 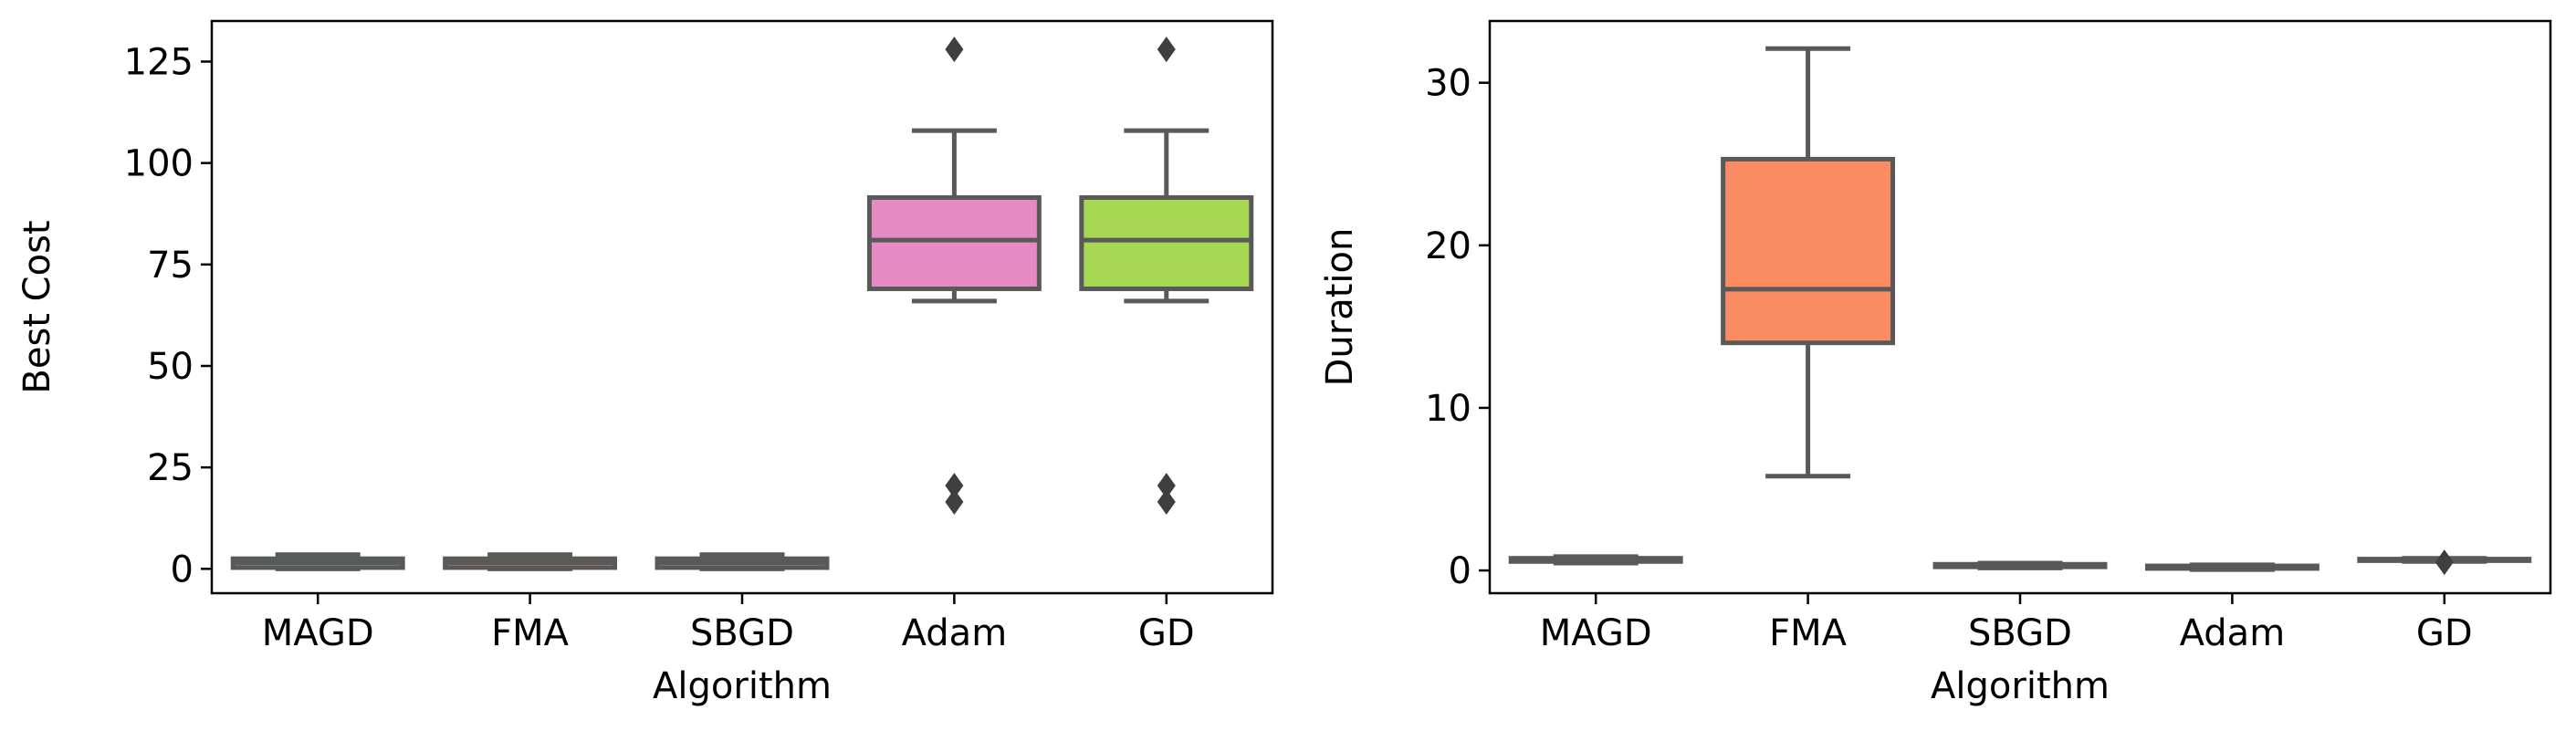 I want to click on y-tick-label: 75, so click(x=170, y=266).